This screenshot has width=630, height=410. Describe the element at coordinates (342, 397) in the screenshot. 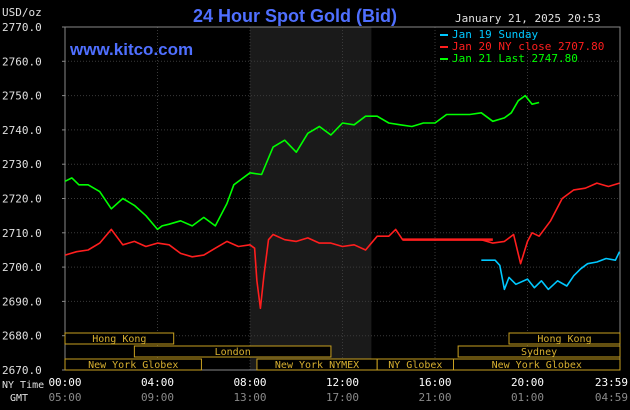

I see `x-tick-label-gmt: 17:00` at that location.